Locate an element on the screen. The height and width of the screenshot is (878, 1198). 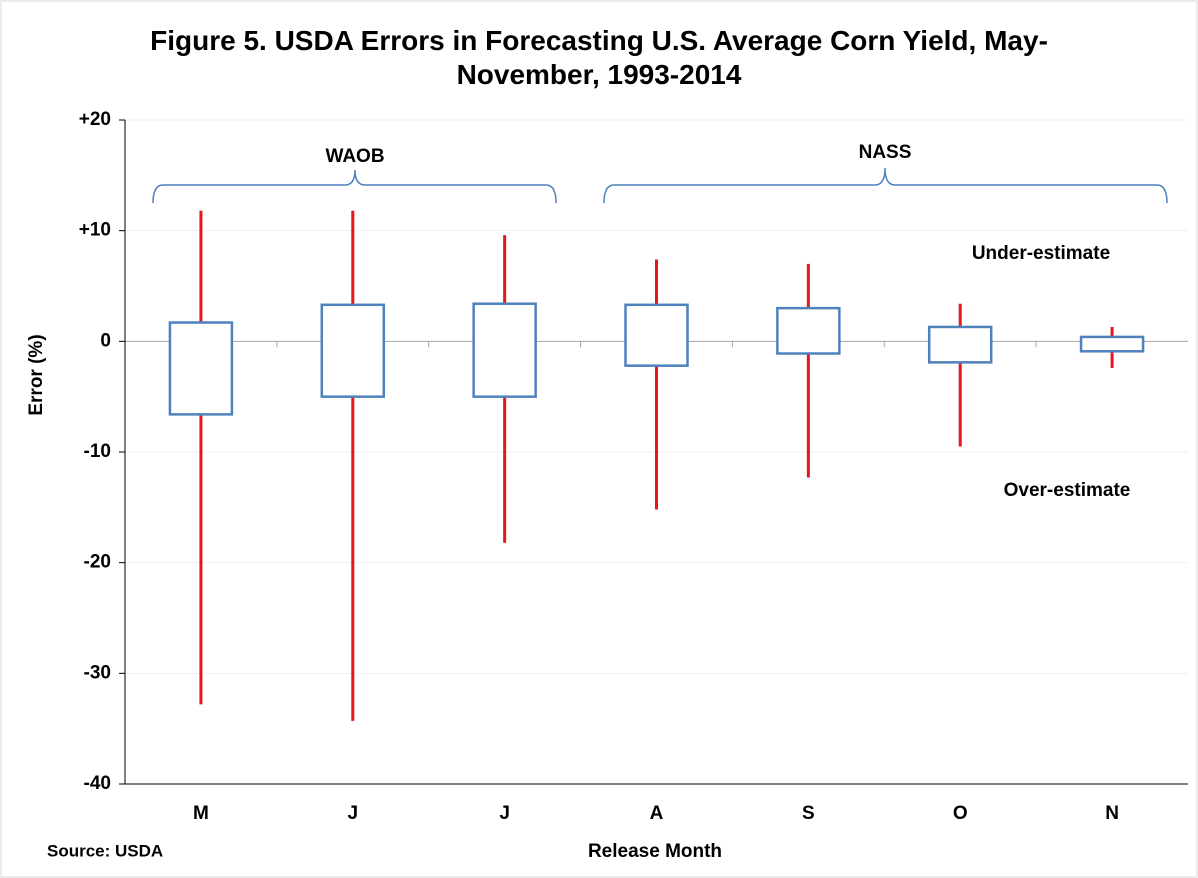
x-axis-label: Release Month is located at coordinates (655, 851).